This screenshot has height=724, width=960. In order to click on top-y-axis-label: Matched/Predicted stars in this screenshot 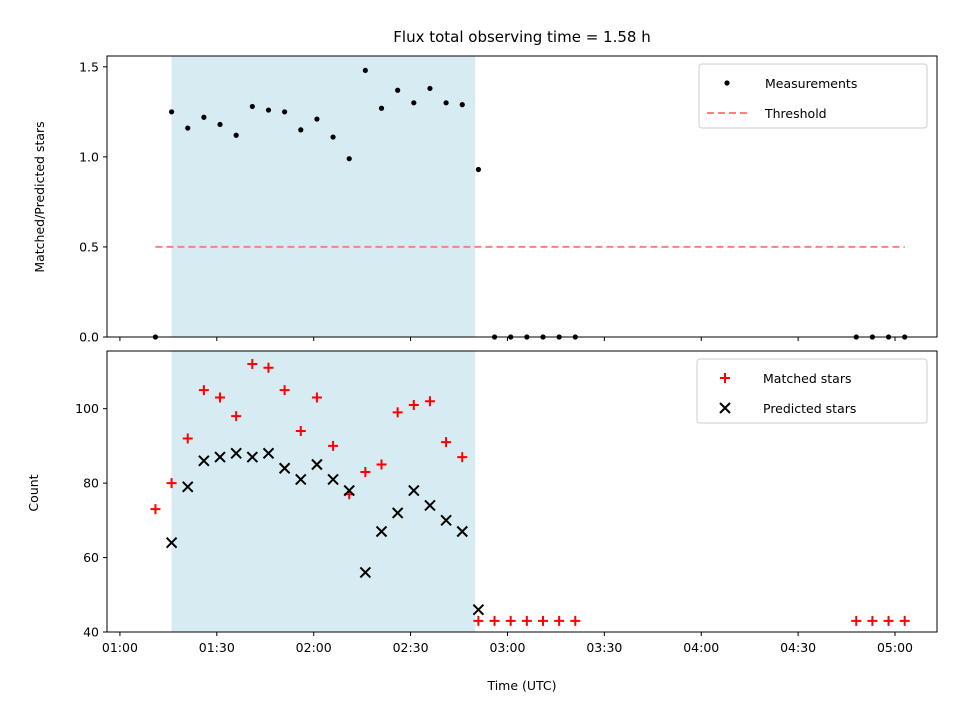, I will do `click(39, 196)`.